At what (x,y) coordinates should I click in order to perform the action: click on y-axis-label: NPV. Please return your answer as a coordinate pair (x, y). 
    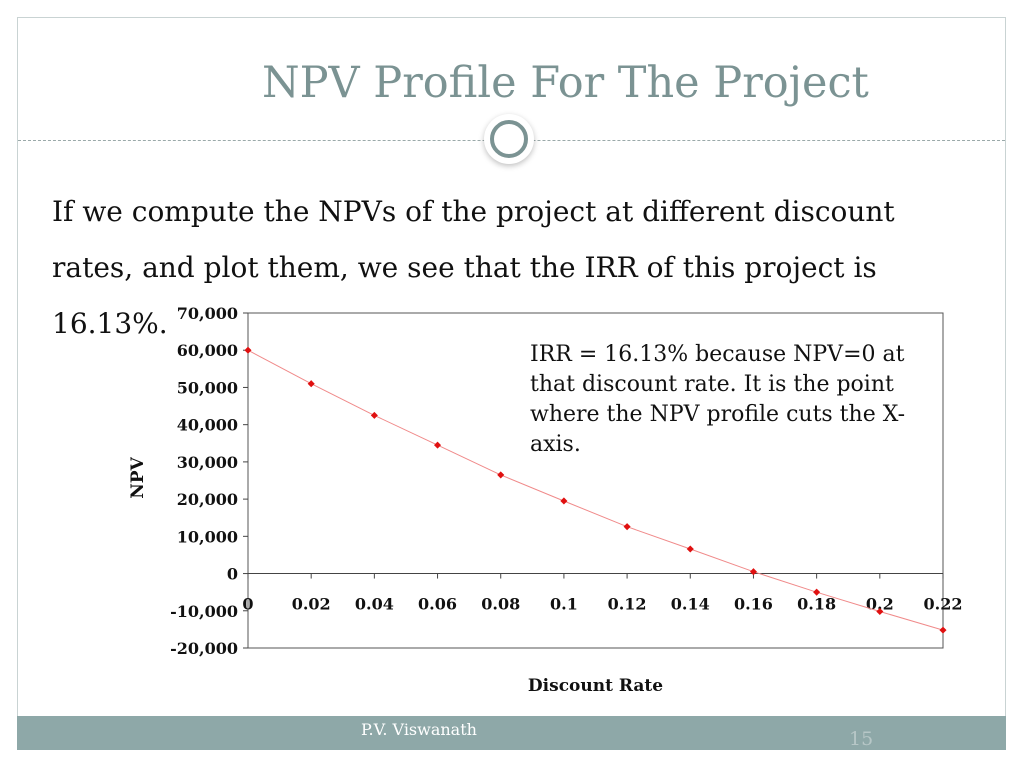
    Looking at the image, I should click on (138, 477).